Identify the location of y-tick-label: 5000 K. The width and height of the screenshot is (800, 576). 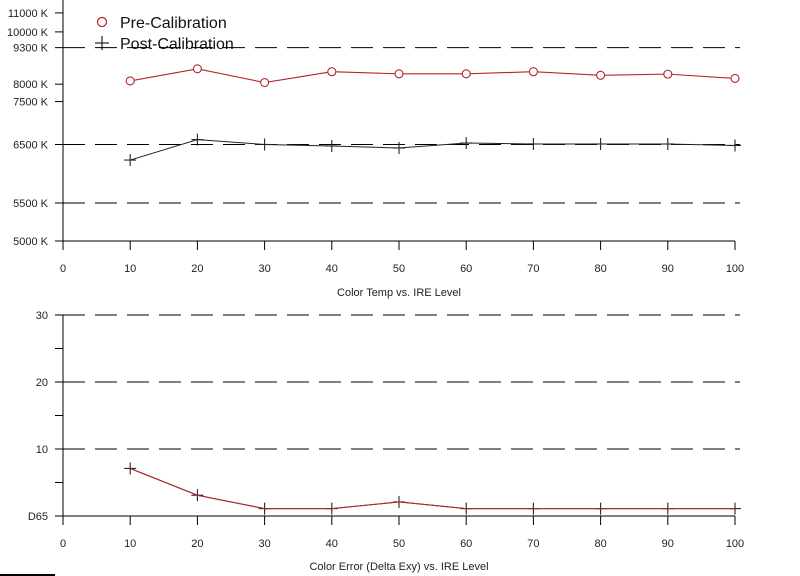
(31, 242).